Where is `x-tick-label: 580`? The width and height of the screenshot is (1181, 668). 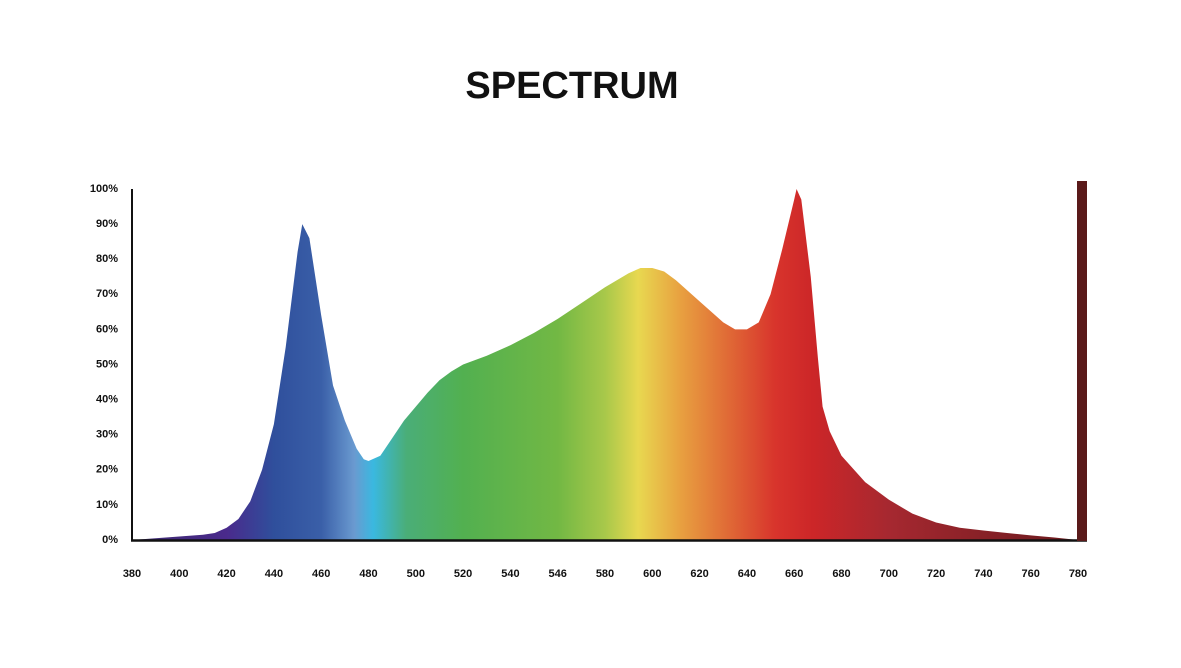
x-tick-label: 580 is located at coordinates (605, 574).